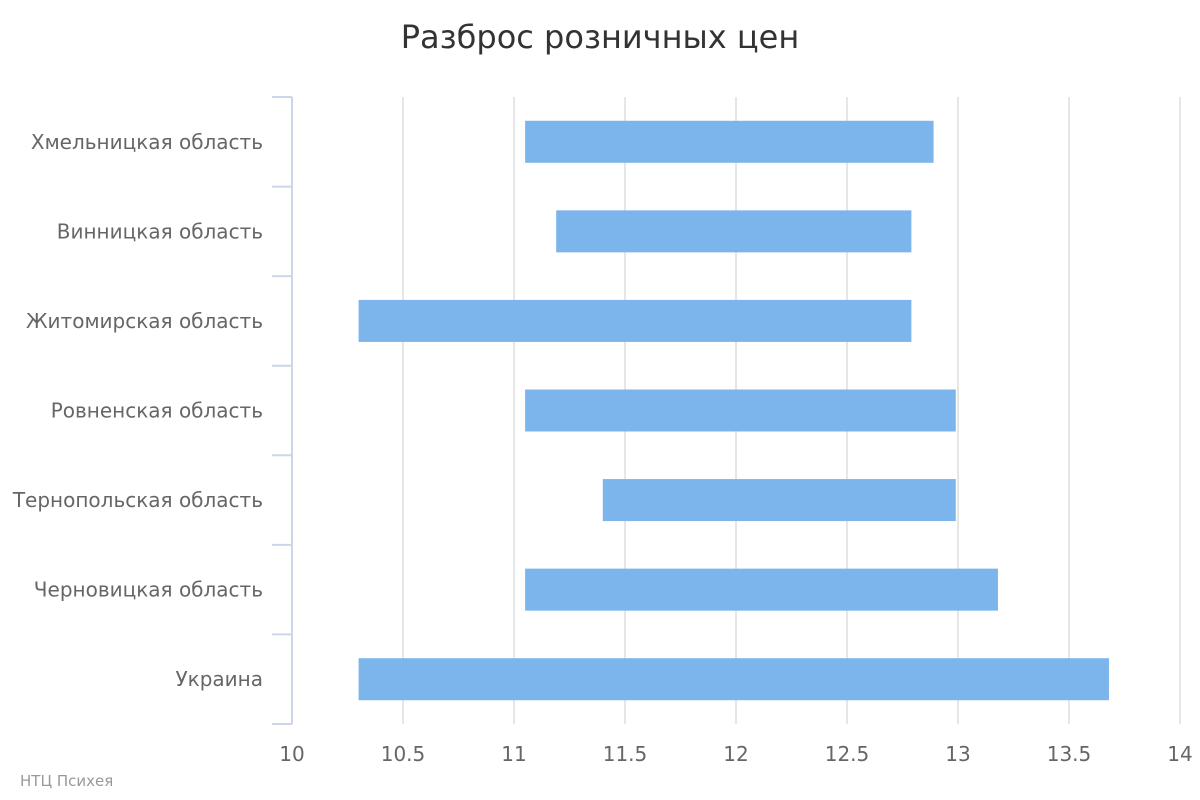 Image resolution: width=1200 pixels, height=800 pixels. I want to click on x-tick-label: 13, so click(957, 754).